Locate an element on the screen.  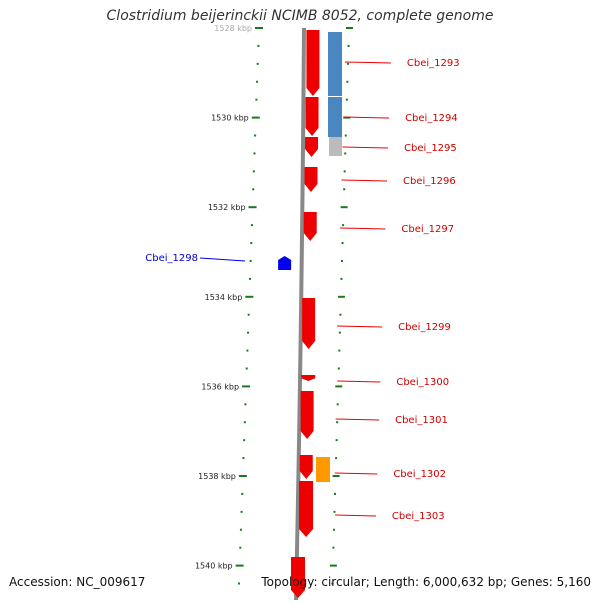
gene-label: Cbei_1301 is located at coordinates (421, 420).